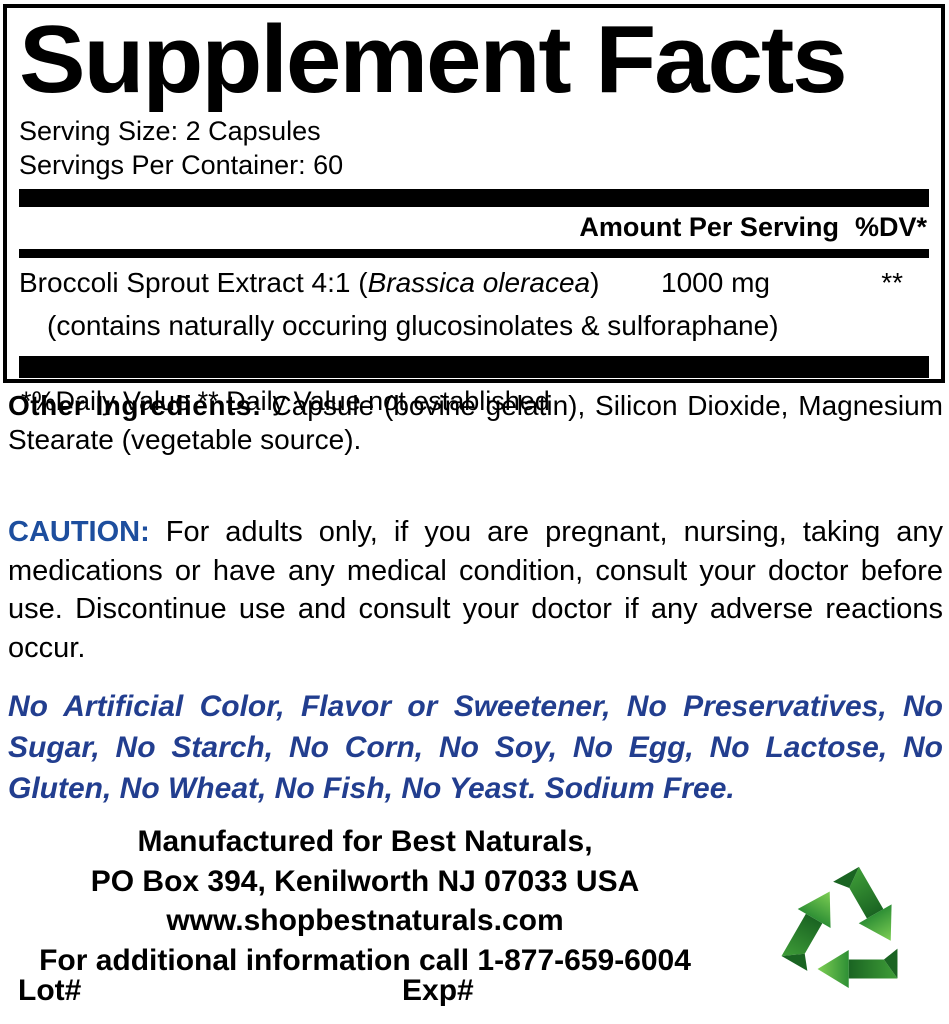  What do you see at coordinates (890, 227) in the screenshot?
I see `dv-header-label: %DV*` at bounding box center [890, 227].